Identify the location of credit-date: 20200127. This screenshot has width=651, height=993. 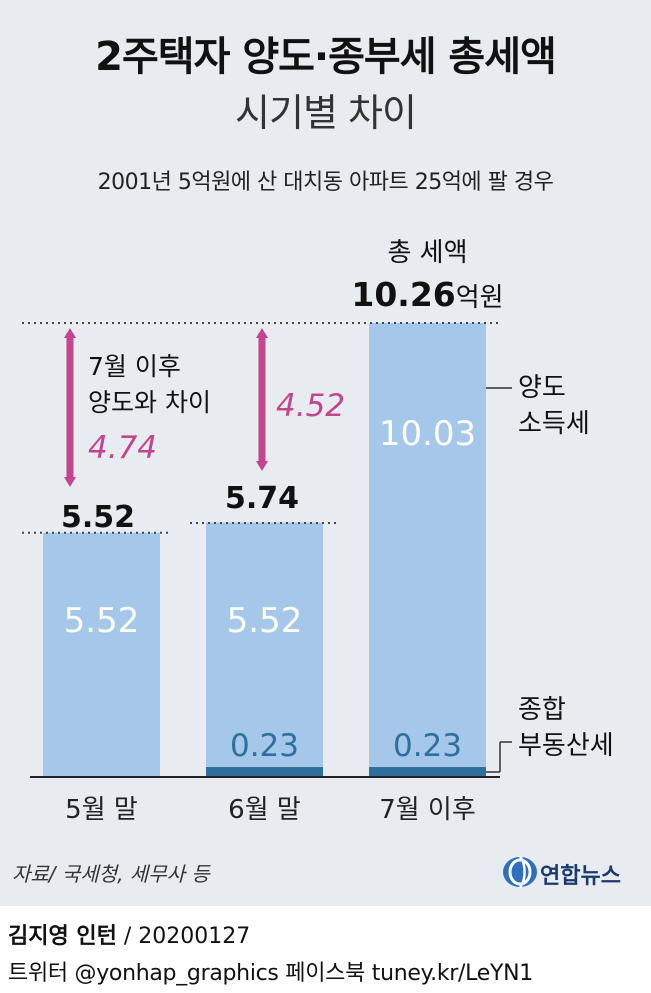
(194, 936).